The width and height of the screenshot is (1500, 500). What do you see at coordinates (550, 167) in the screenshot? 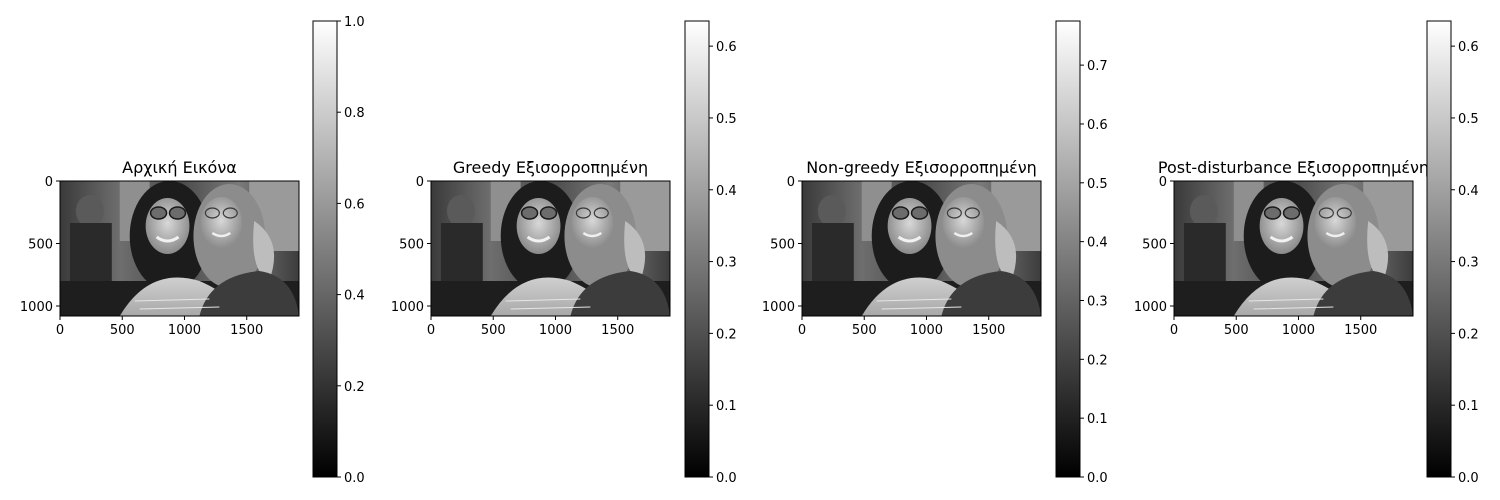
I see `panel-title: Greedy Εξισορροπημένη` at bounding box center [550, 167].